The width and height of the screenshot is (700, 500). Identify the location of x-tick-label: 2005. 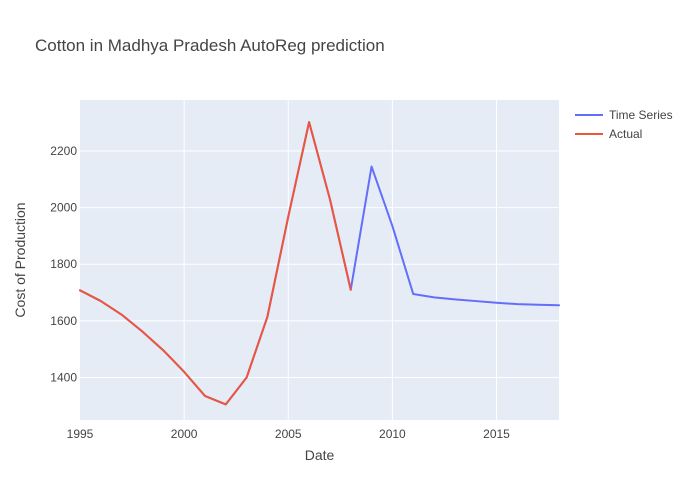
(288, 434).